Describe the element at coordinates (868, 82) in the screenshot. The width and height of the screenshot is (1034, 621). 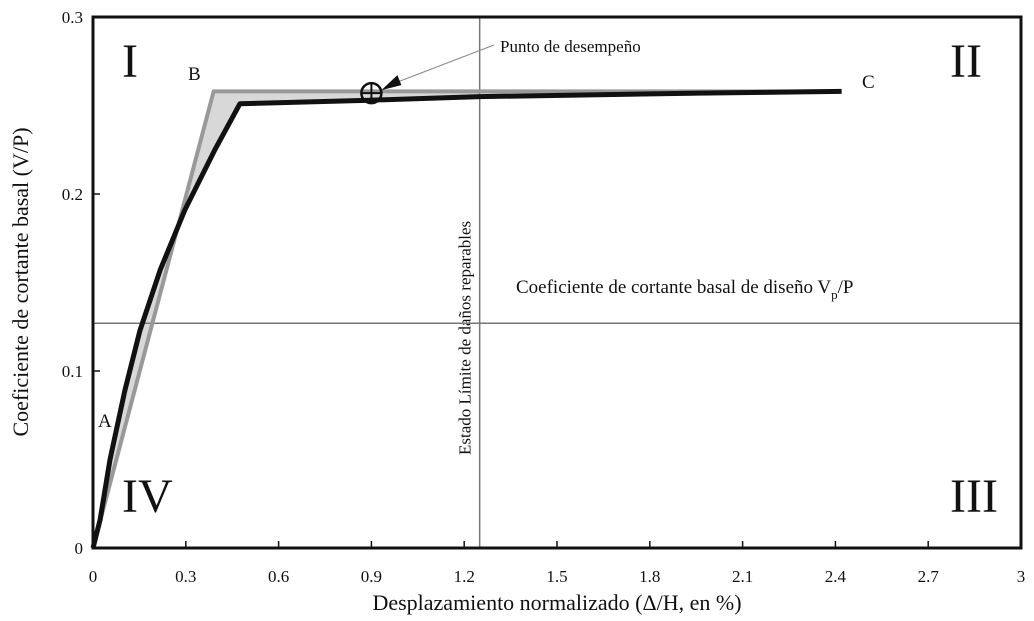
I see `point-label: C` at that location.